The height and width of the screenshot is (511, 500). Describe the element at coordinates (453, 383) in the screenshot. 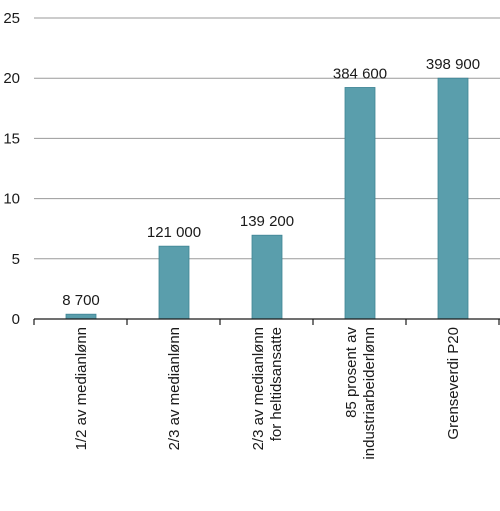

I see `x-category-label: Grenseverdi P20` at that location.